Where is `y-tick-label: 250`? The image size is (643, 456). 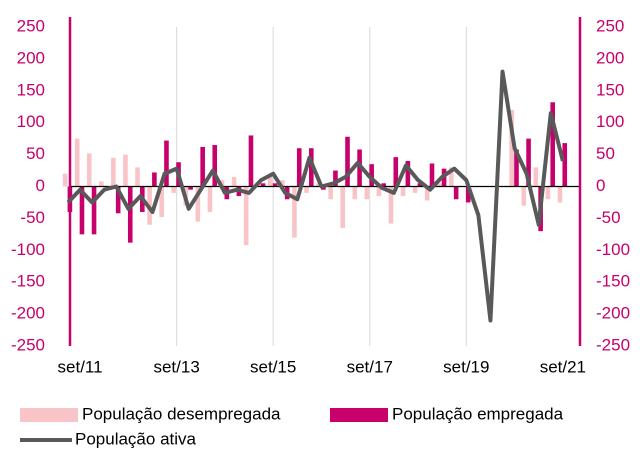
y-tick-label: 250 is located at coordinates (31, 25).